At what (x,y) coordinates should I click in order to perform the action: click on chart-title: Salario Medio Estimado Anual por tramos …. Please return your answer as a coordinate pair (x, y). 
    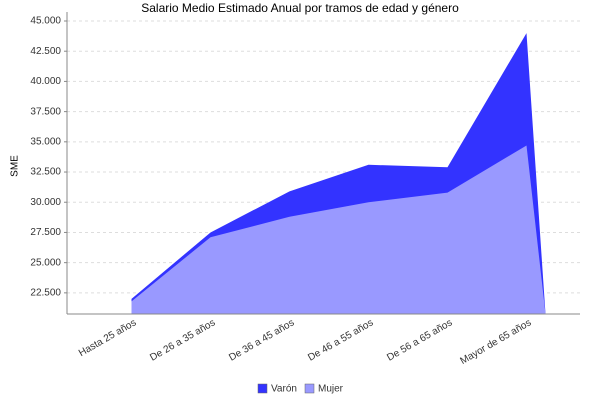
    Looking at the image, I should click on (300, 8).